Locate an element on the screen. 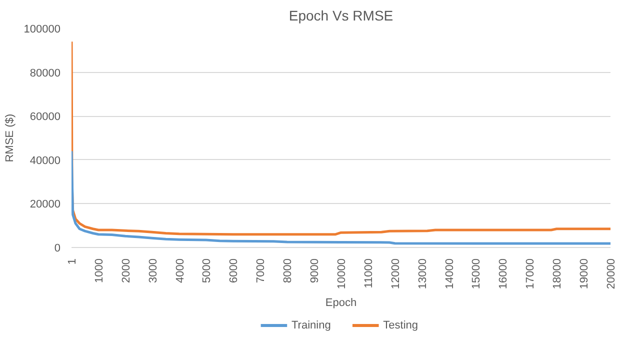  x-tick-label: 1 is located at coordinates (72, 261).